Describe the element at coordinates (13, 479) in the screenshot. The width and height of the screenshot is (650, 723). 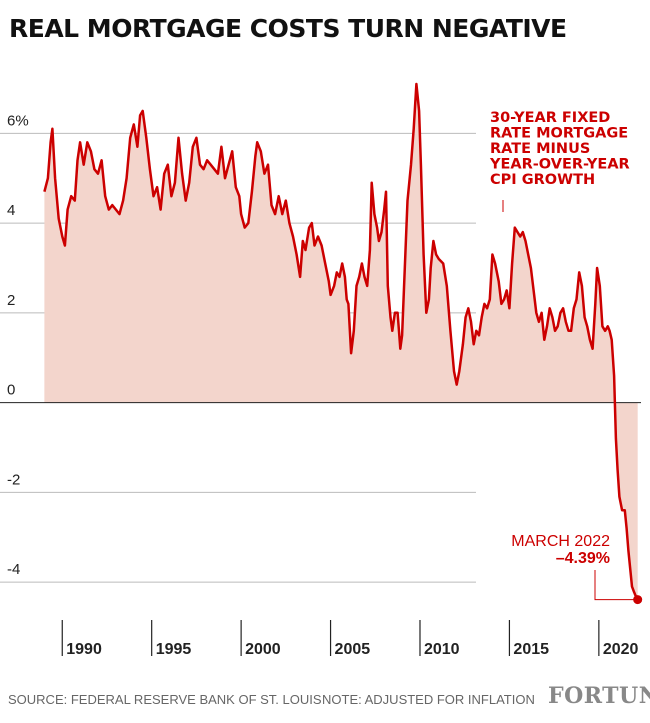
I see `y-tick-label: -2` at that location.